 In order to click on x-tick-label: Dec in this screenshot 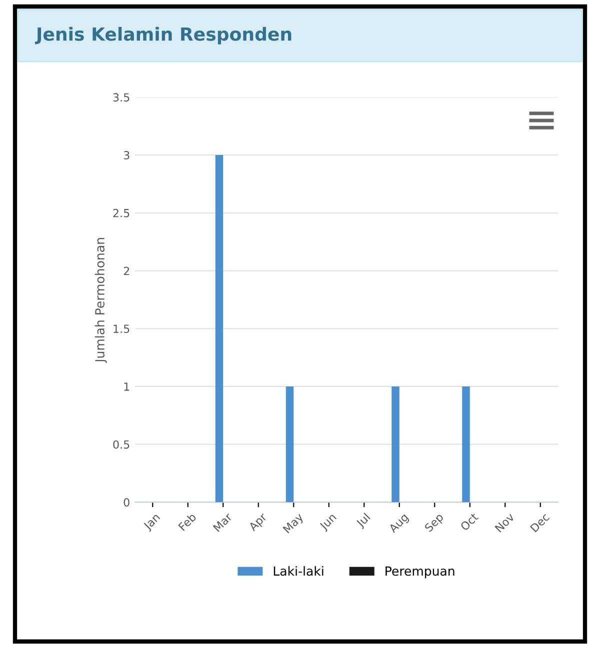, I will do `click(540, 522)`.